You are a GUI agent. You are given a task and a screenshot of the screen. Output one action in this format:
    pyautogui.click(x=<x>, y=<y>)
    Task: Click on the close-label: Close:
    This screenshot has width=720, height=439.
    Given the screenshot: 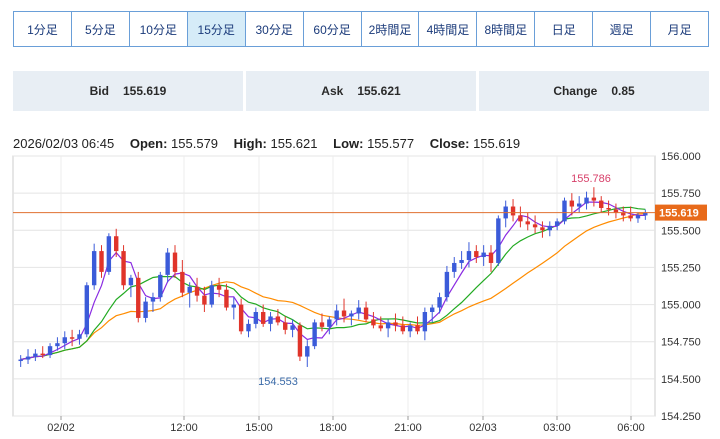 What is the action you would take?
    pyautogui.click(x=449, y=143)
    